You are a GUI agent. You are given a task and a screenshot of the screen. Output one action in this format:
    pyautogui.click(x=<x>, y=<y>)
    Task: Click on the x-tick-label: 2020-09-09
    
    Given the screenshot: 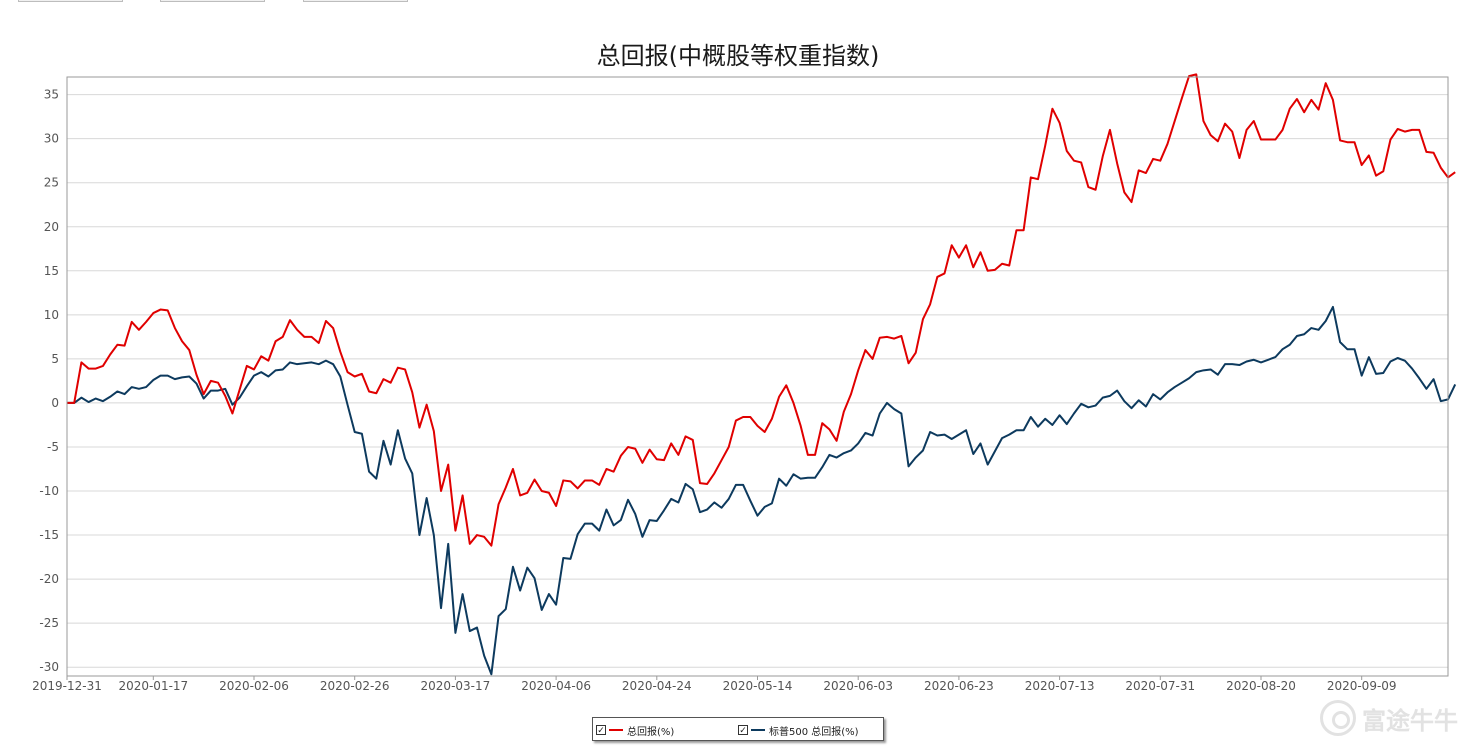 What is the action you would take?
    pyautogui.click(x=1362, y=686)
    